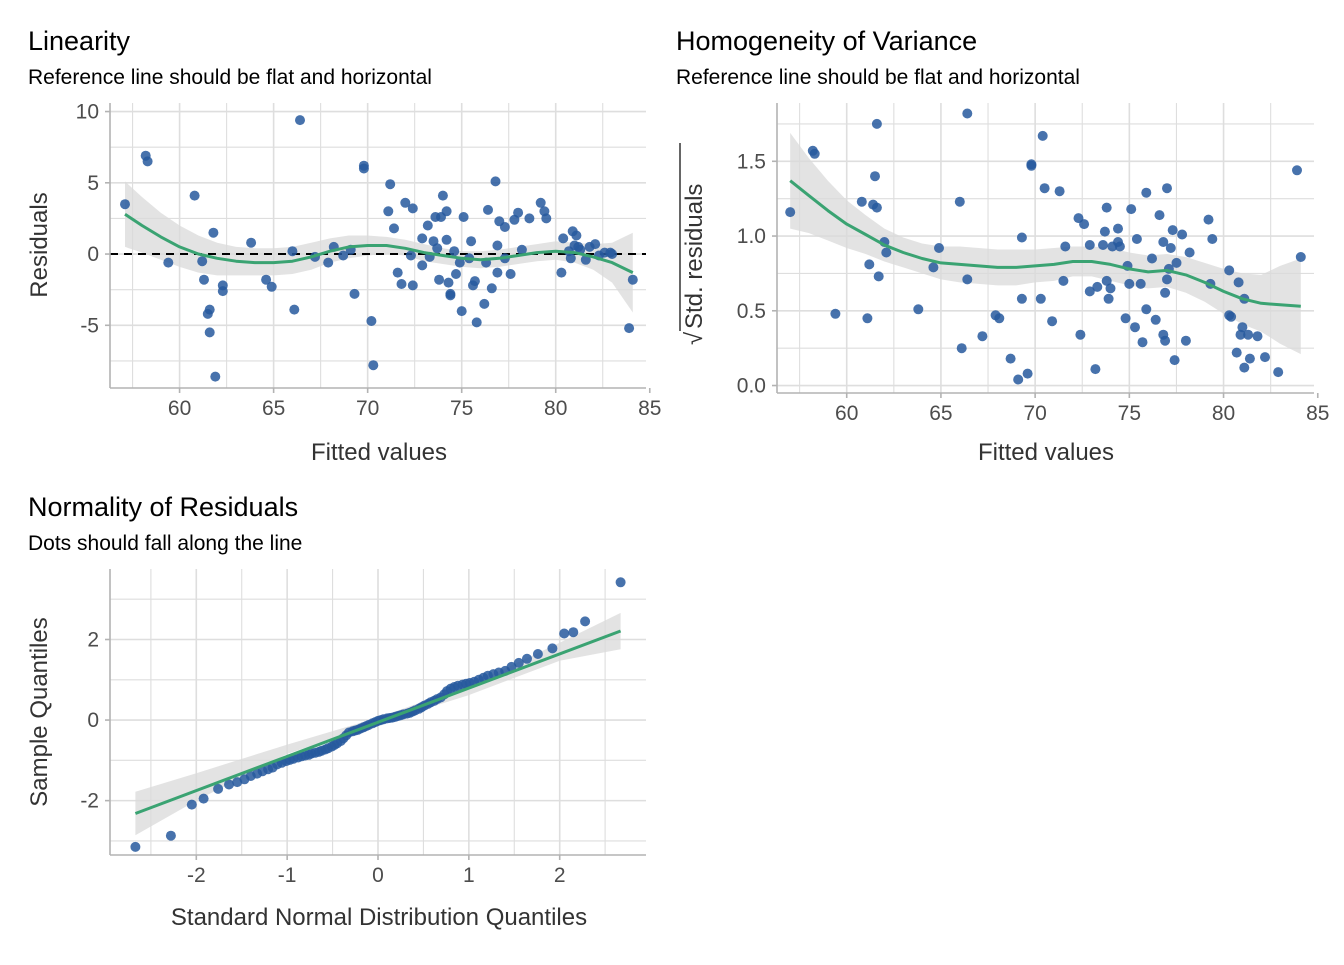 This screenshot has width=1344, height=965. Describe the element at coordinates (93, 219) in the screenshot. I see `linearity-y-ticks: -5 0 5 10` at that location.